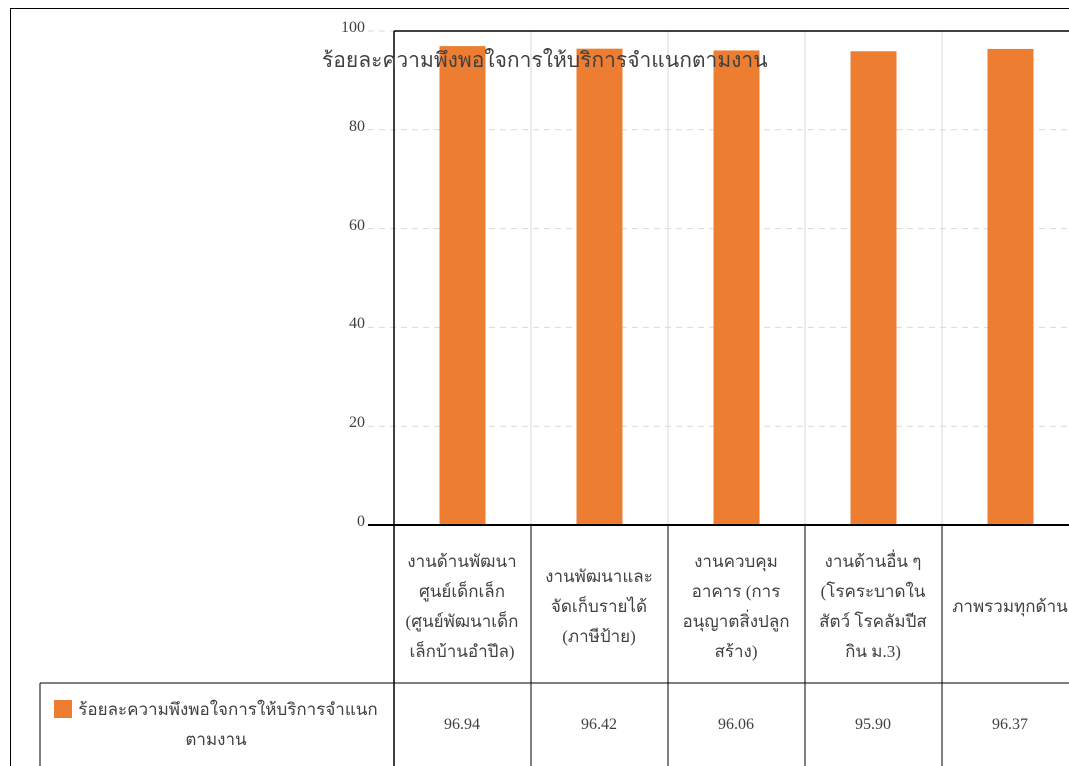  Describe the element at coordinates (736, 561) in the screenshot. I see `category-label-line: งานควบคุม` at that location.